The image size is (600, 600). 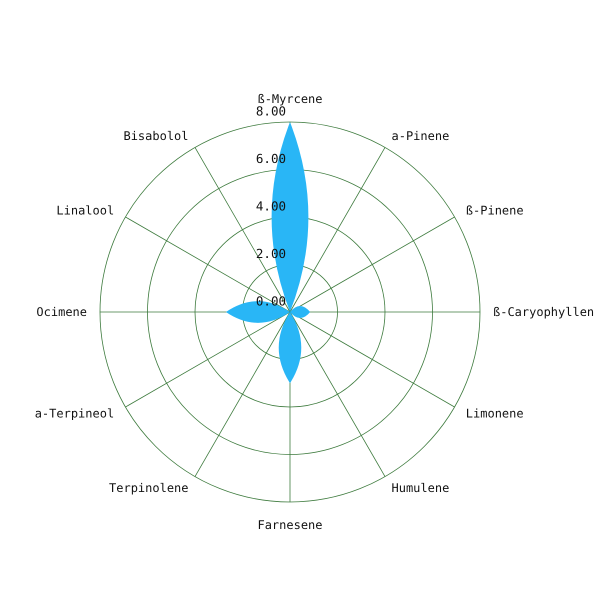 What do you see at coordinates (61, 312) in the screenshot?
I see `spoke-label: Ocimene` at bounding box center [61, 312].